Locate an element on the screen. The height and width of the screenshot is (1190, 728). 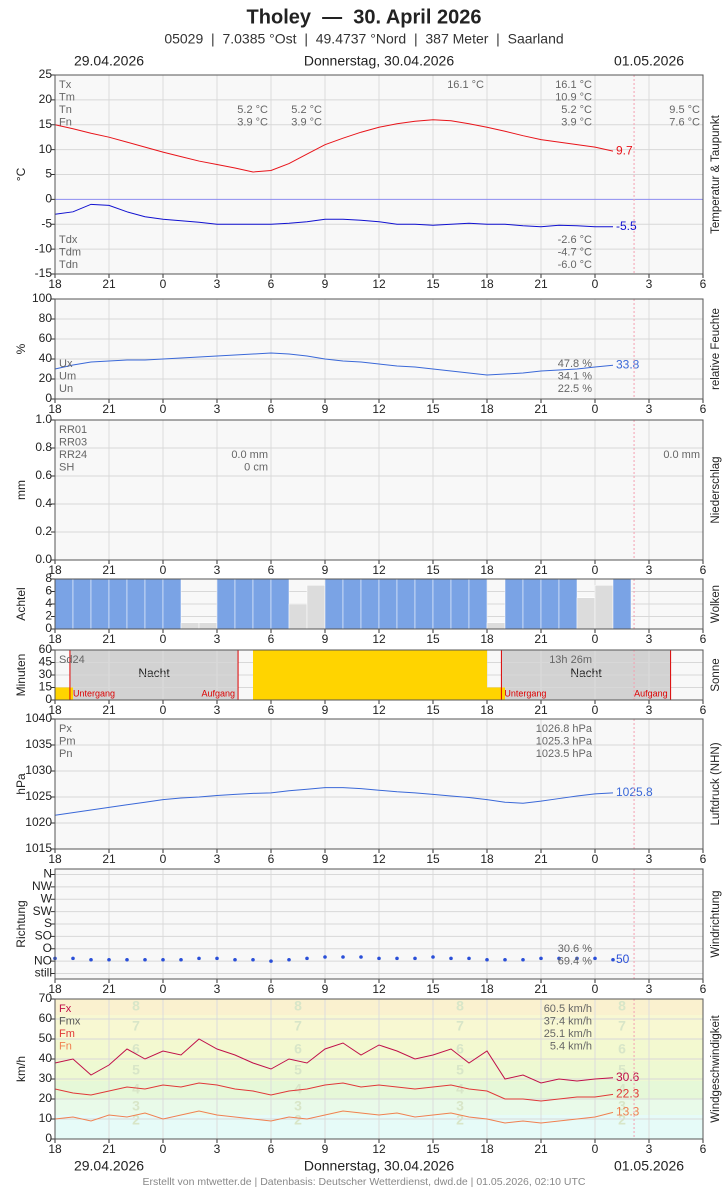
night-label: Nacht is located at coordinates (154, 673).